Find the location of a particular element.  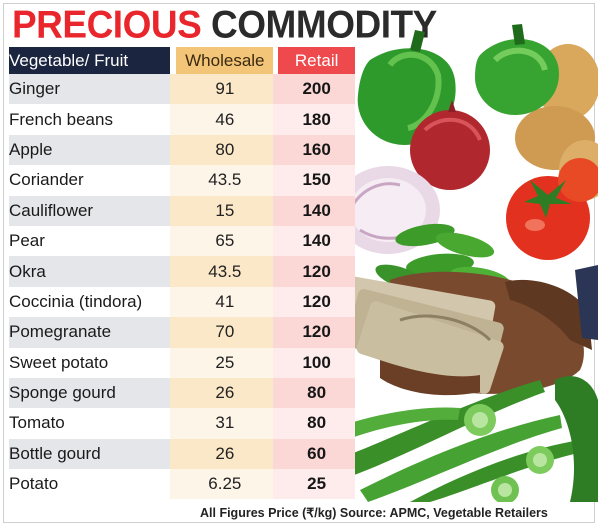

cell-retail-price: 200 is located at coordinates (314, 89).